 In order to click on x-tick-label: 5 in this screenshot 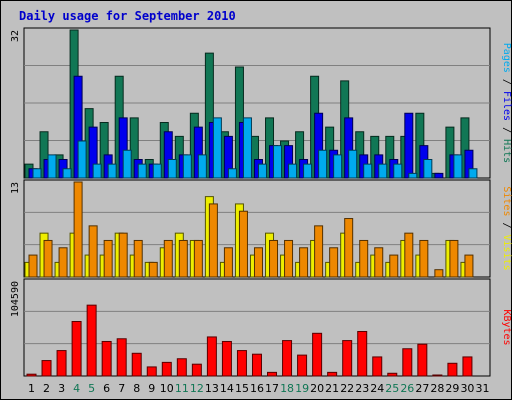, I will do `click(91, 388)`.